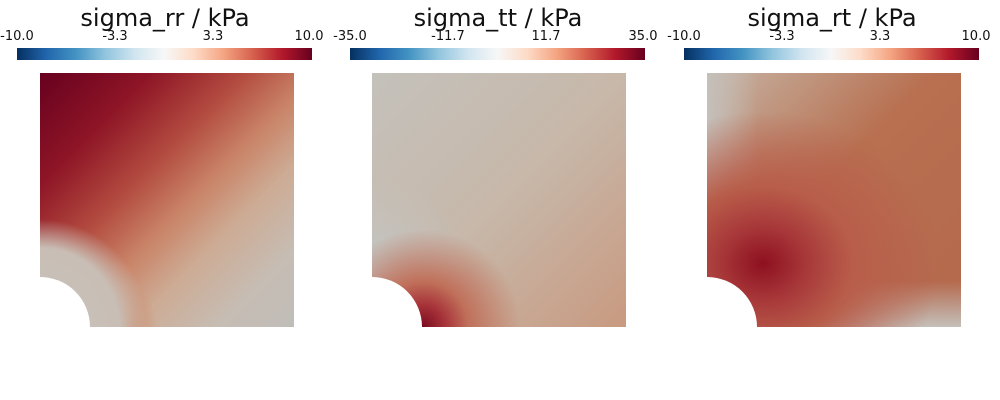 The image size is (1000, 400). What do you see at coordinates (832, 18) in the screenshot?
I see `chart-title: sigma_rt / kPa` at bounding box center [832, 18].